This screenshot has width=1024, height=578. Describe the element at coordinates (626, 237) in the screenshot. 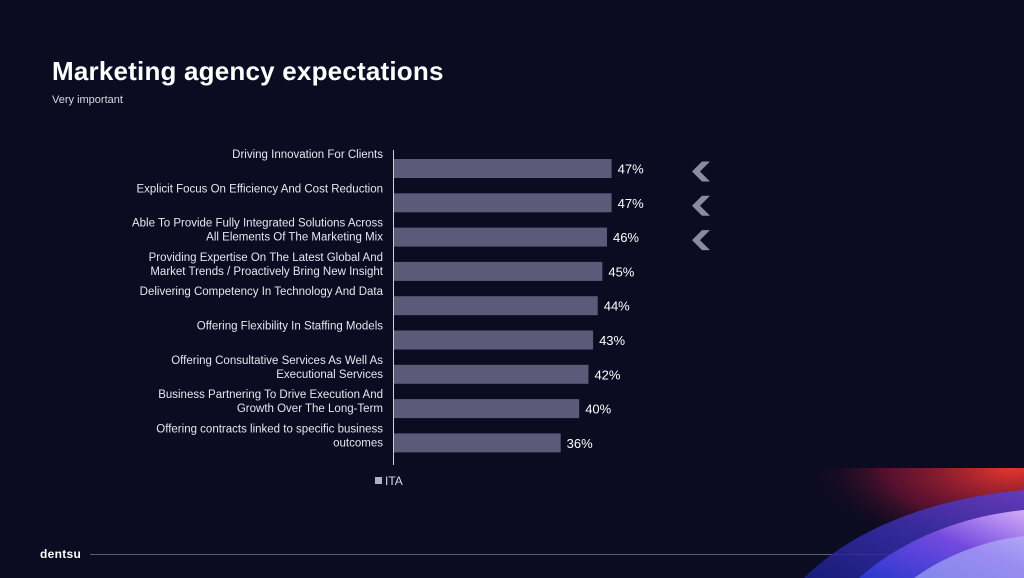

I see `value-label-3: 46%` at that location.